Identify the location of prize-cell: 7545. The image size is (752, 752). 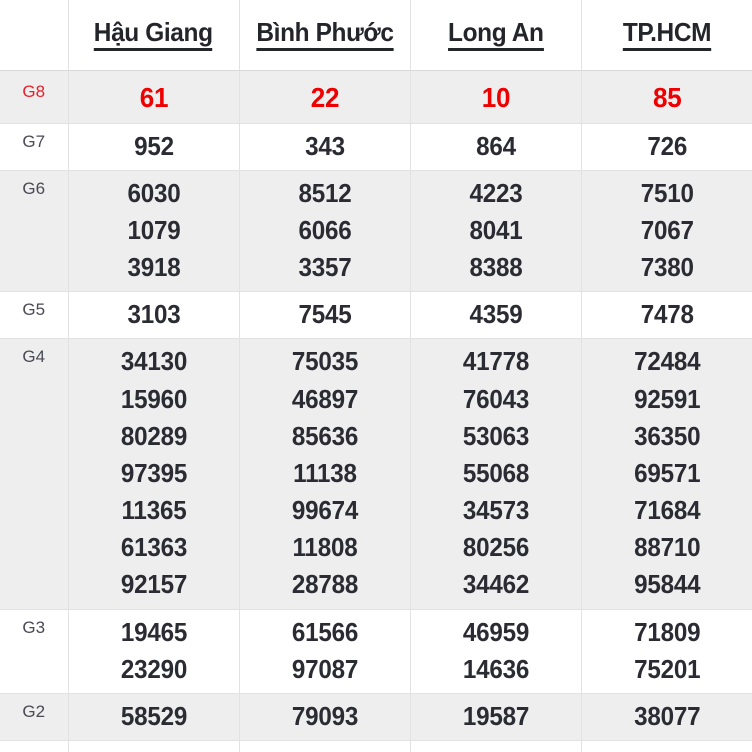
(324, 315).